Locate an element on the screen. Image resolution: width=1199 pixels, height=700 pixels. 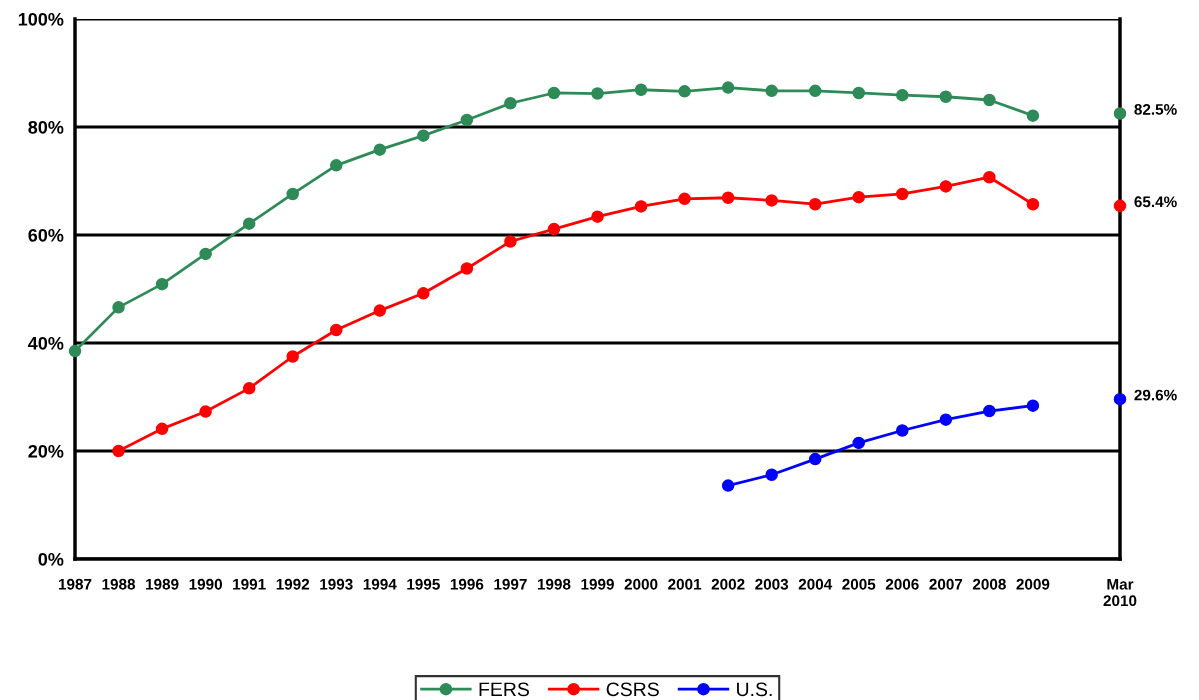
data-label: 65.4% is located at coordinates (1155, 202).